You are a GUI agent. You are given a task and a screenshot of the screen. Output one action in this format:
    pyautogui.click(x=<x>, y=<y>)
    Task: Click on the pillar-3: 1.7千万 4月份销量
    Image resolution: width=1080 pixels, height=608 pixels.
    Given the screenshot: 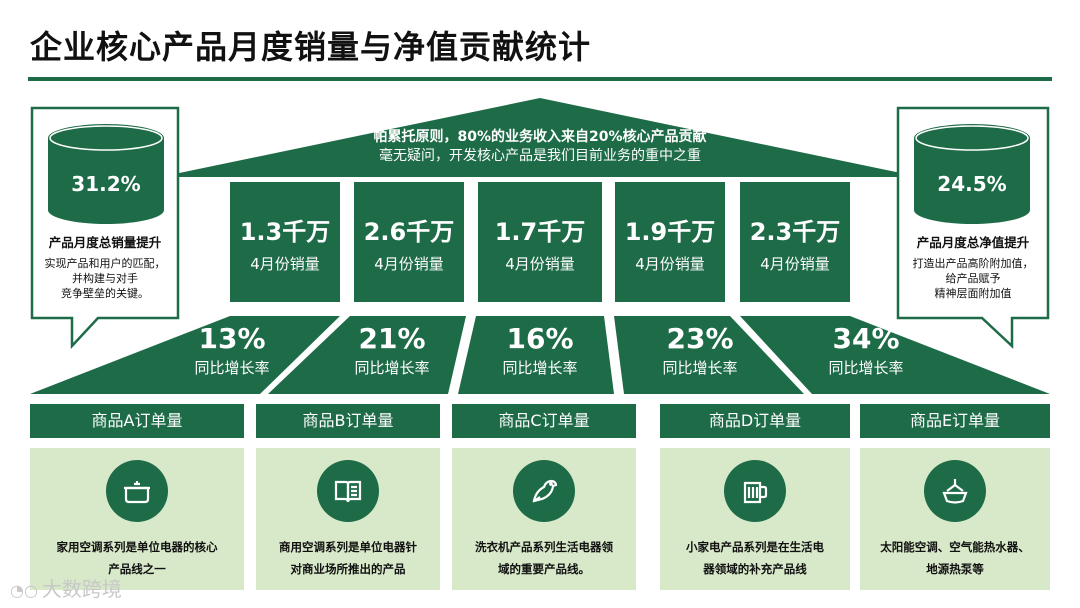 What is the action you would take?
    pyautogui.click(x=540, y=242)
    